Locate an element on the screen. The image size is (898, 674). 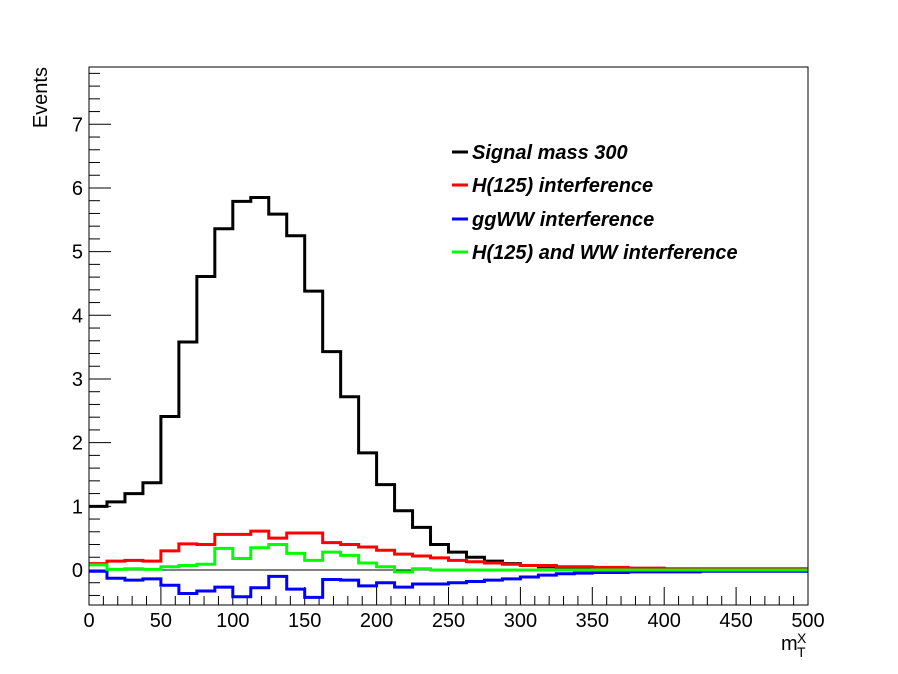
x-tick-label: 150 is located at coordinates (304, 621).